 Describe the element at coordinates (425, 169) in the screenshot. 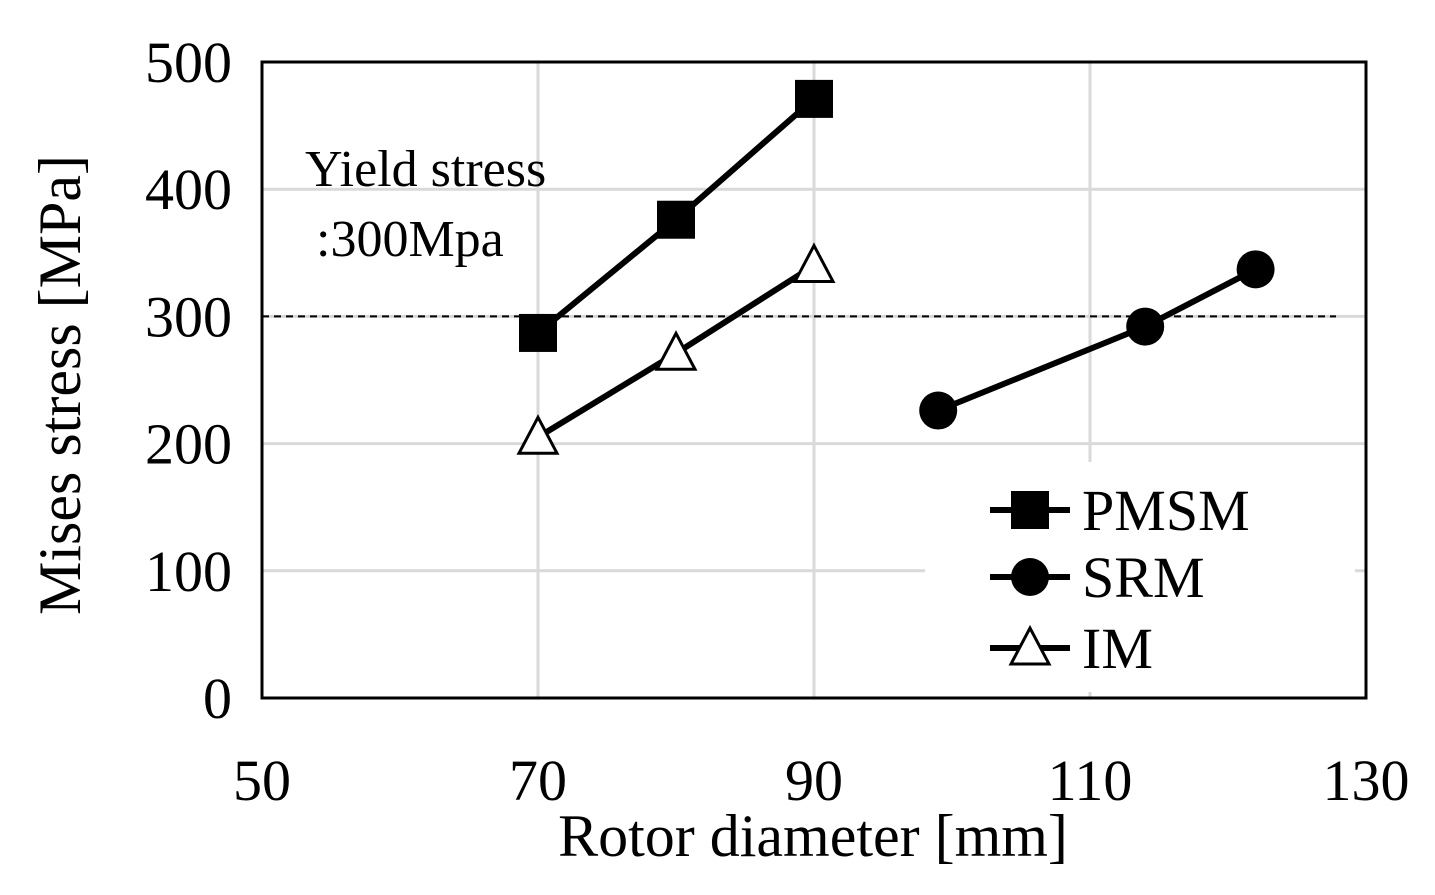

I see `yield-stress-annotation-line1: Yield stress` at that location.